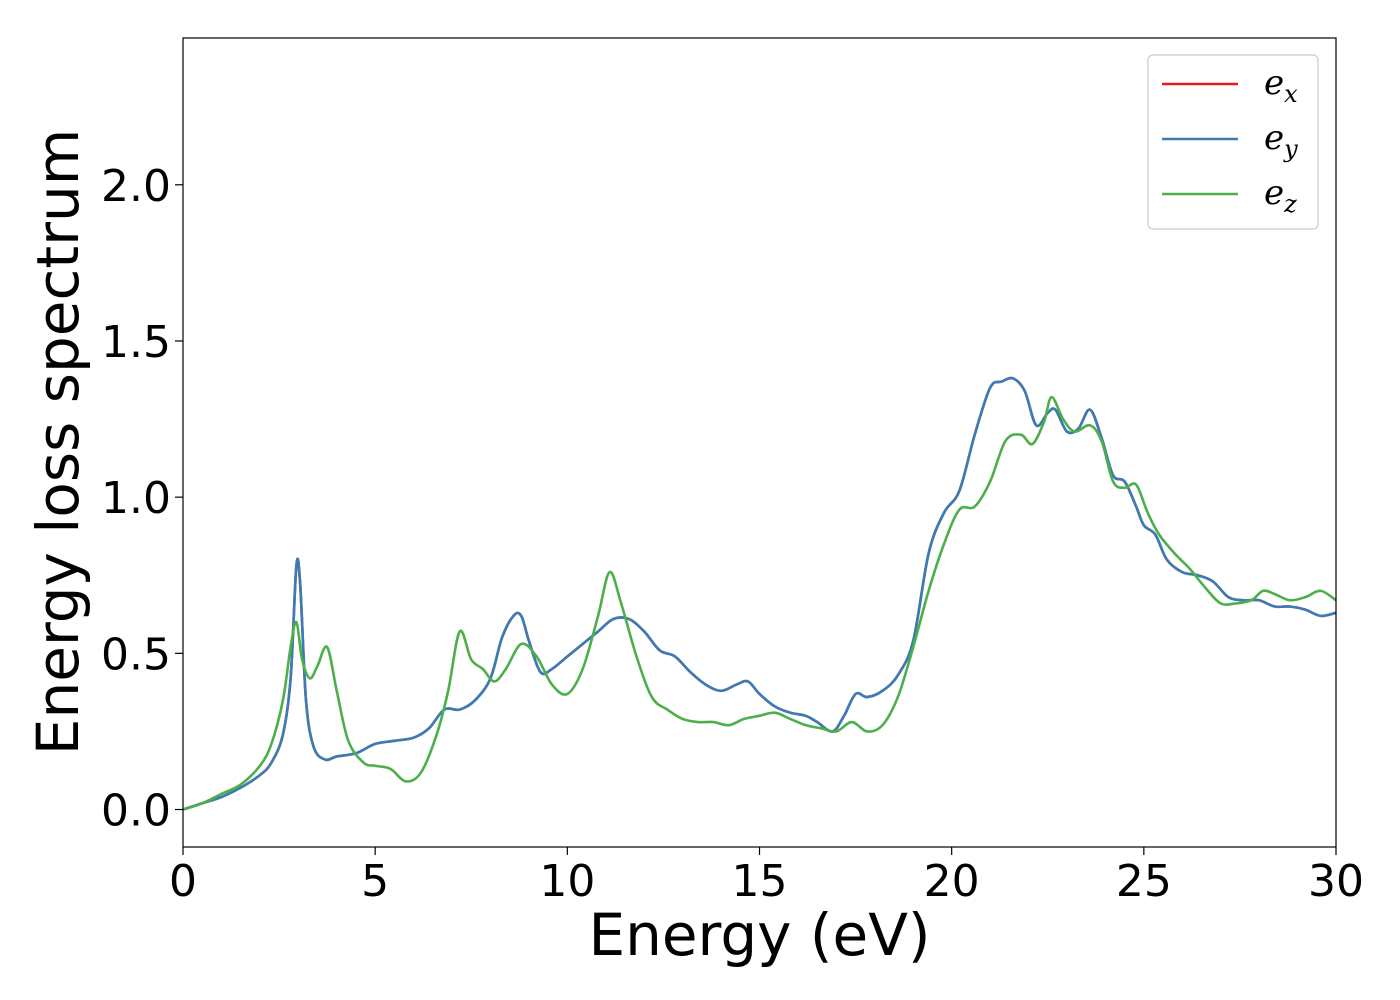 The image size is (1400, 1000). Describe the element at coordinates (1144, 881) in the screenshot. I see `x-tick-label: 25` at that location.